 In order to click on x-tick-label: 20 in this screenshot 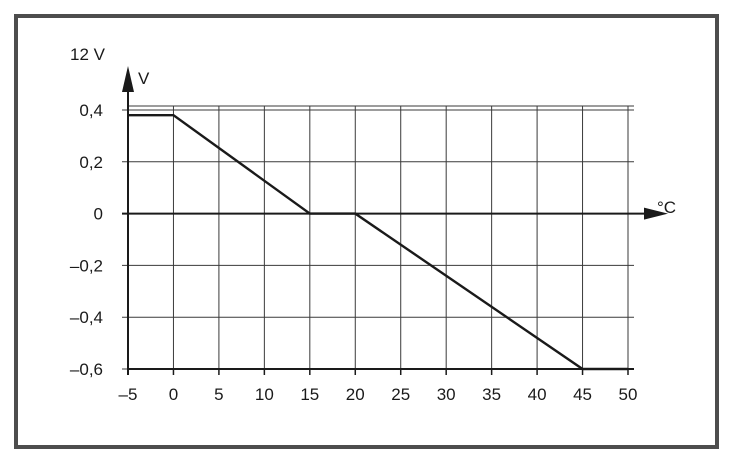, I will do `click(355, 394)`.